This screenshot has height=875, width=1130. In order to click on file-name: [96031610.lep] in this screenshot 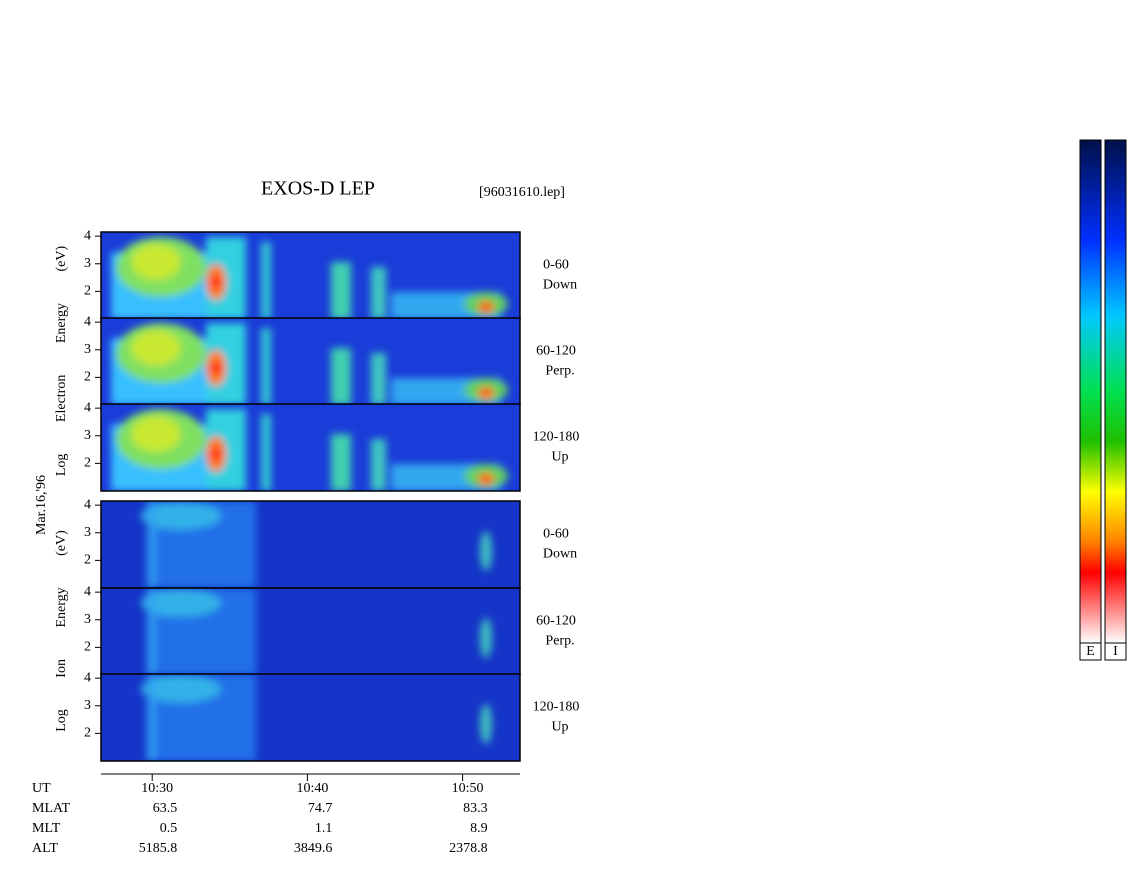, I will do `click(522, 192)`.